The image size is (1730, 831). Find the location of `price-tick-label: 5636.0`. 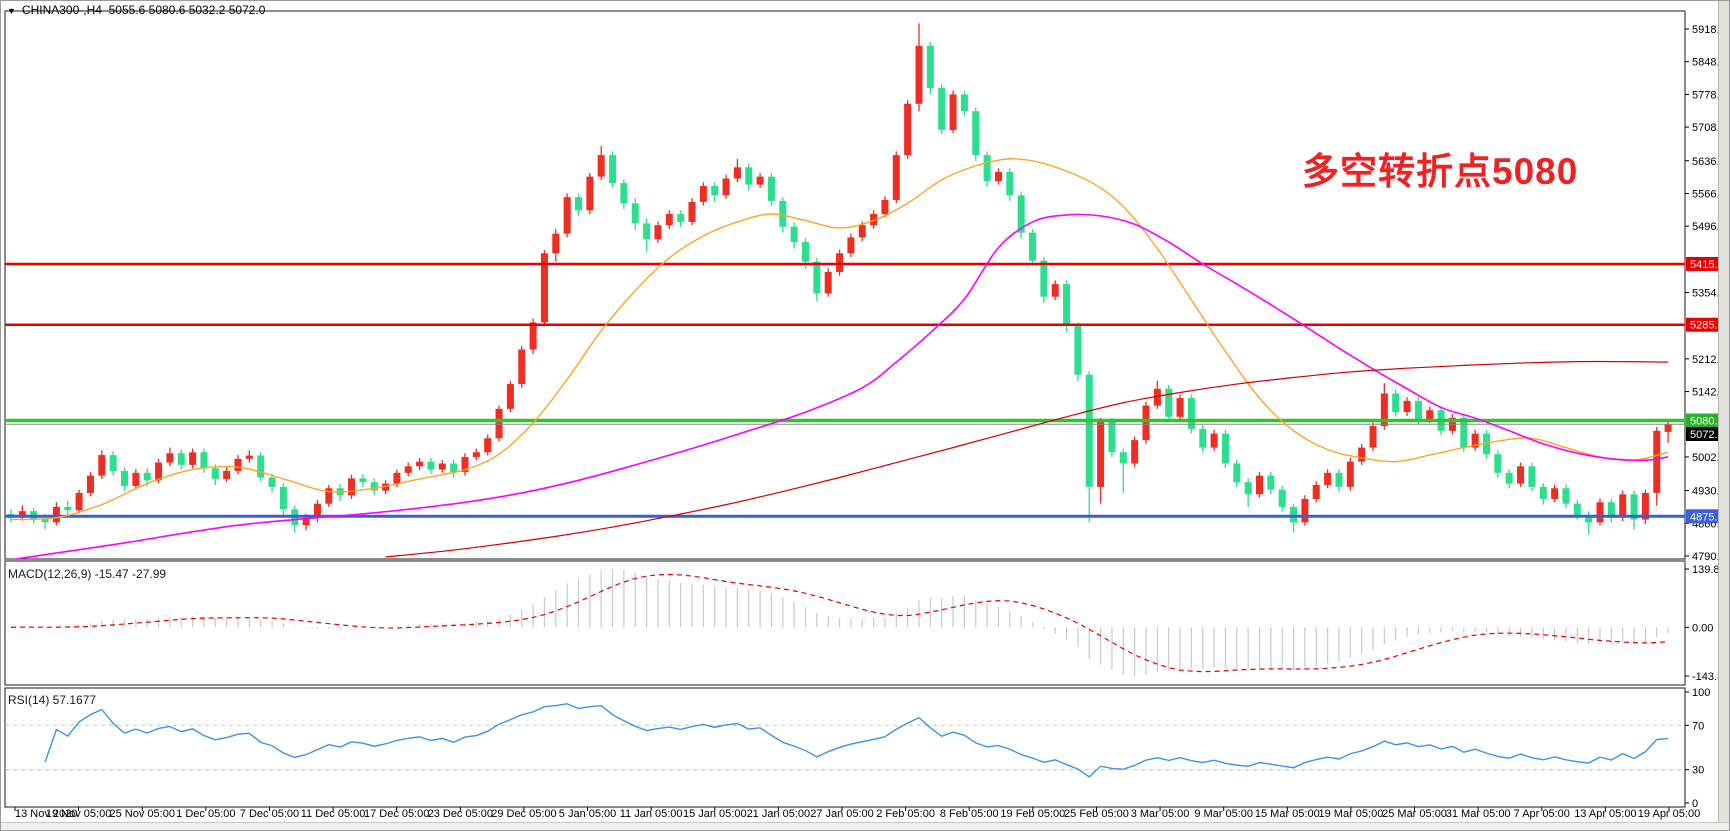

price-tick-label: 5636.0 is located at coordinates (1709, 162).